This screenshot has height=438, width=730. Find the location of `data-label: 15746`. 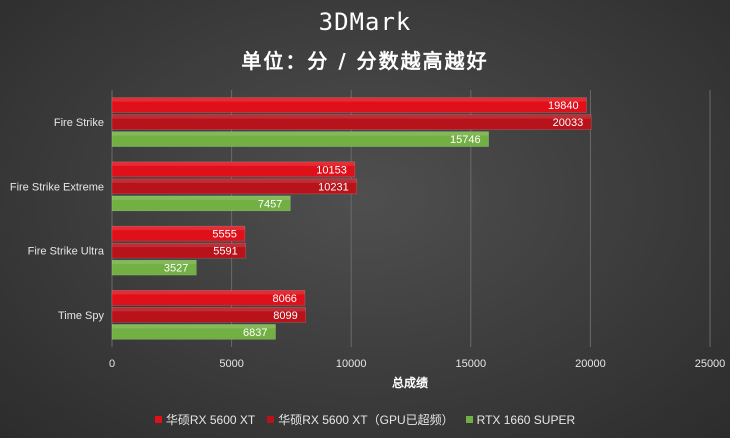

data-label: 15746 is located at coordinates (465, 140).